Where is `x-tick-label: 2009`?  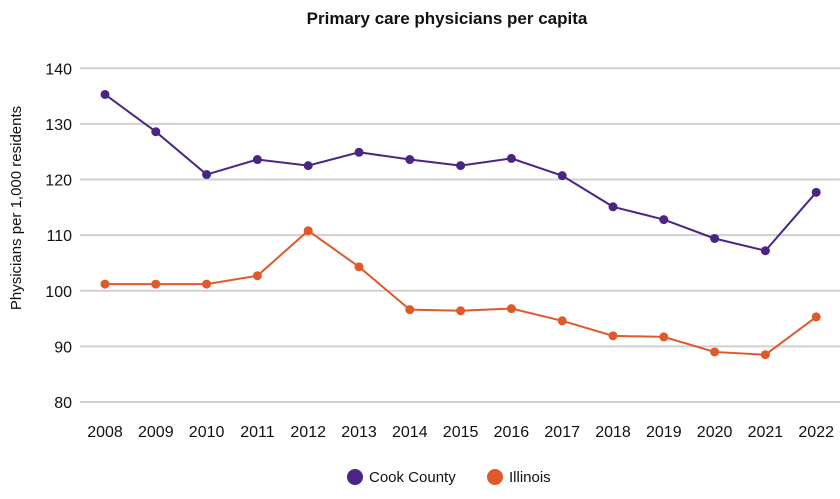
x-tick-label: 2009 is located at coordinates (156, 432).